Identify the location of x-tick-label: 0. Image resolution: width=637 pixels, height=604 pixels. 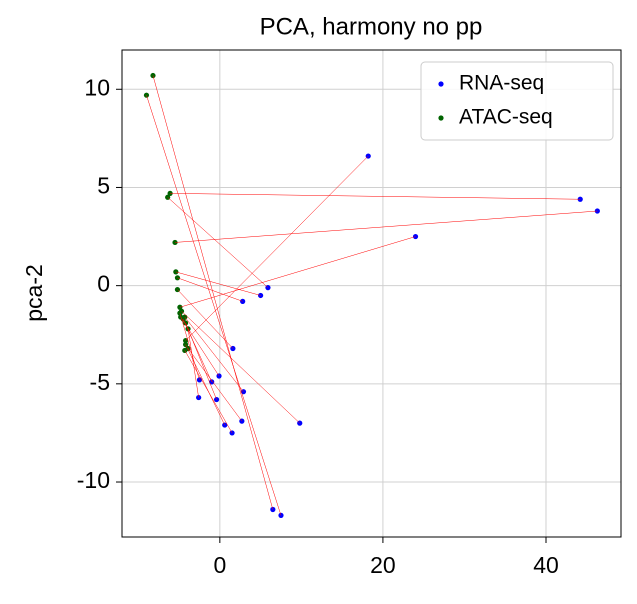
(219, 565).